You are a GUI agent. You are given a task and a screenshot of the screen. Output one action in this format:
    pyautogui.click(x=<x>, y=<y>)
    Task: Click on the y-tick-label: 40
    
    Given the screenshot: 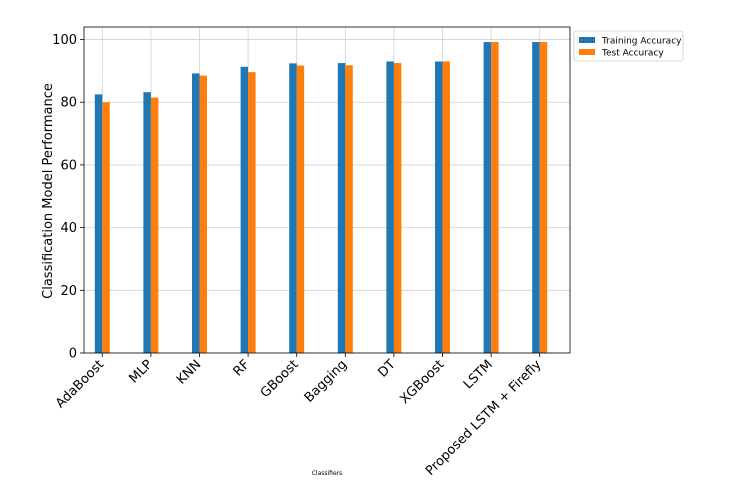 What is the action you would take?
    pyautogui.click(x=68, y=228)
    